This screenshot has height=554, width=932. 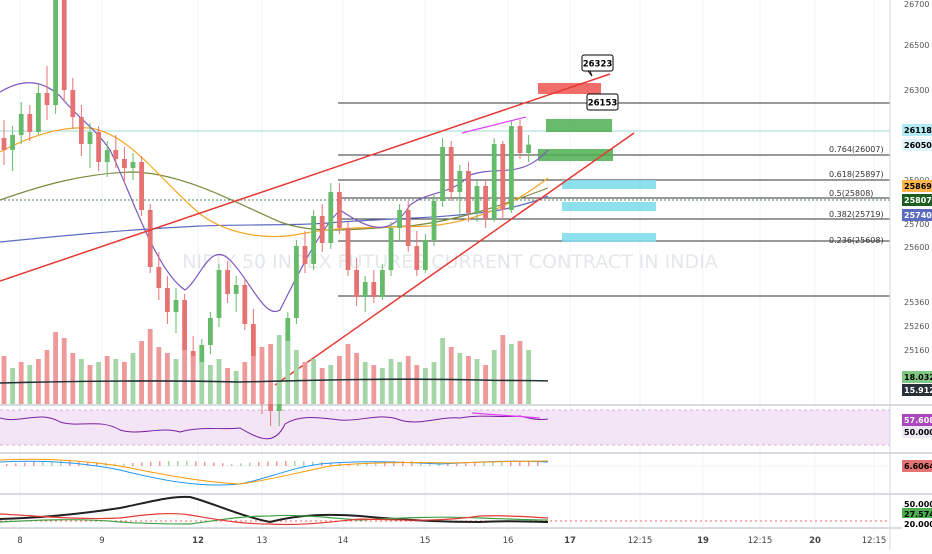 I want to click on price-divergence-line, so click(x=494, y=125).